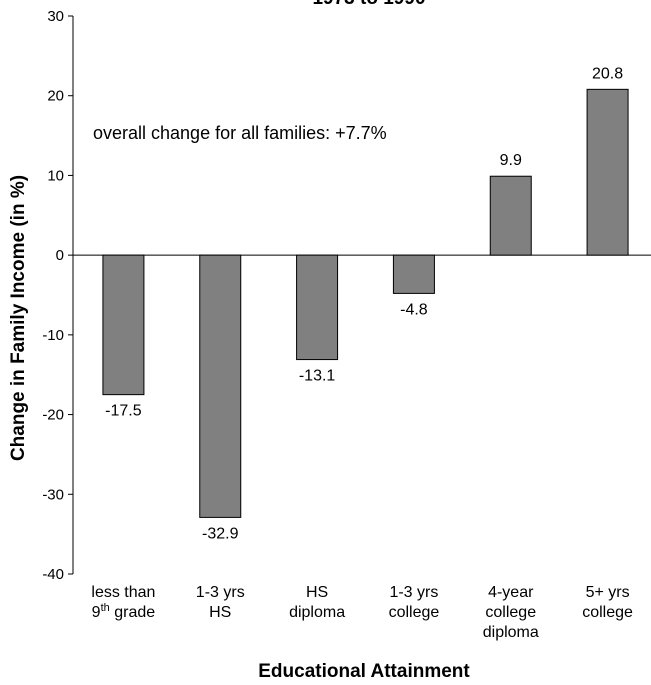  I want to click on y-tick-label: -20, so click(53, 415).